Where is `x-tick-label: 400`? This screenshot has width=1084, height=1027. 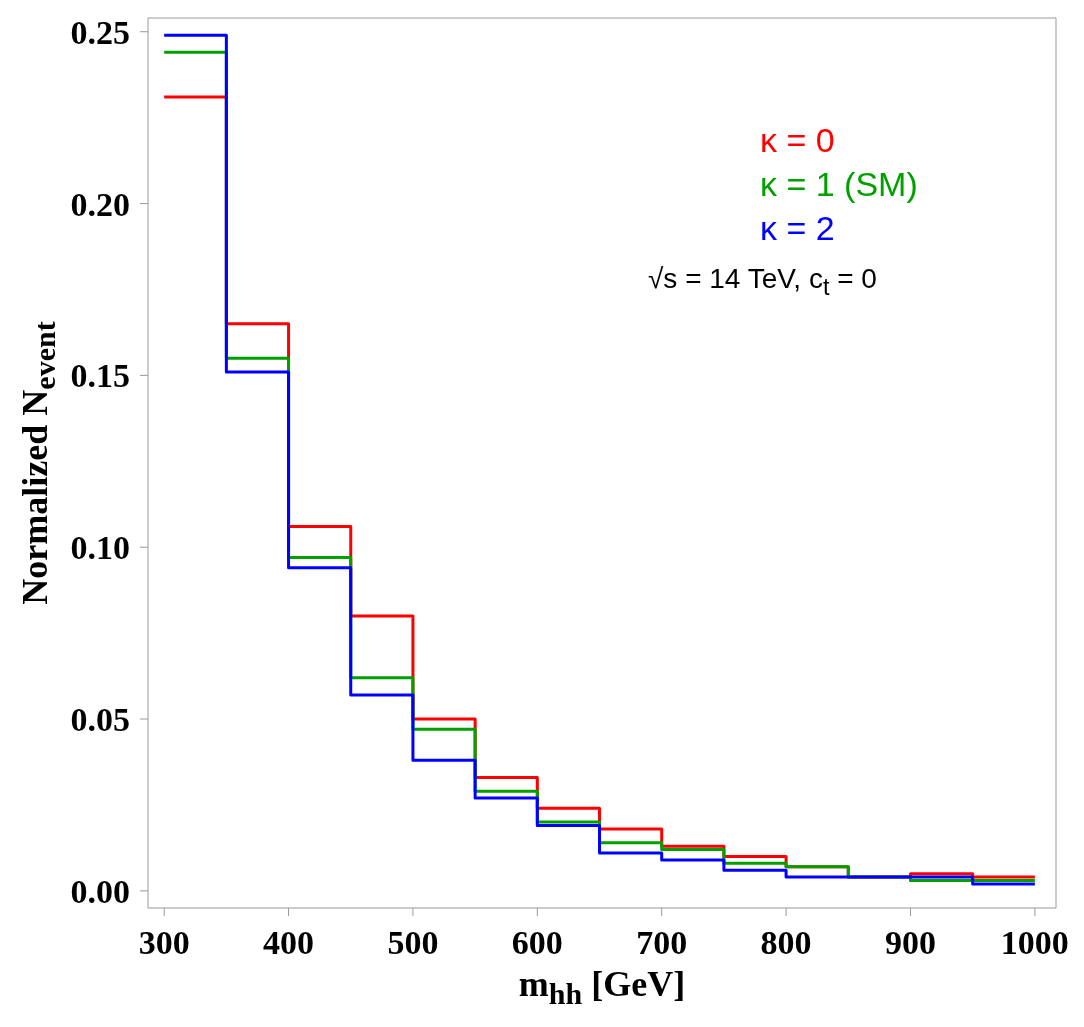
x-tick-label: 400 is located at coordinates (289, 943).